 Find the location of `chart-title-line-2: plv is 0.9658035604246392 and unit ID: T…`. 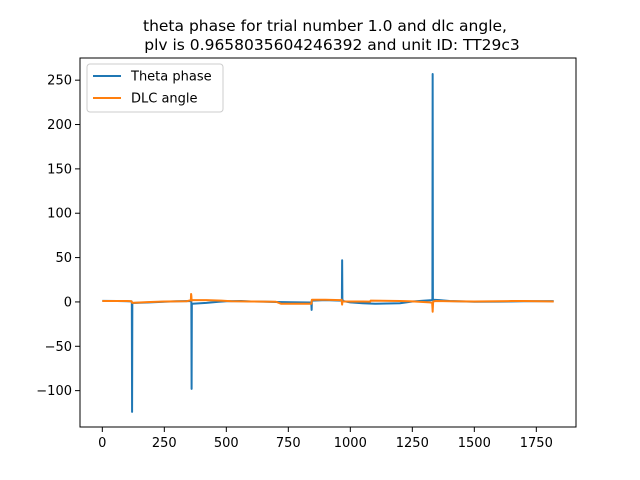

chart-title-line-2: plv is 0.9658035604246392 and unit ID: T… is located at coordinates (332, 45).